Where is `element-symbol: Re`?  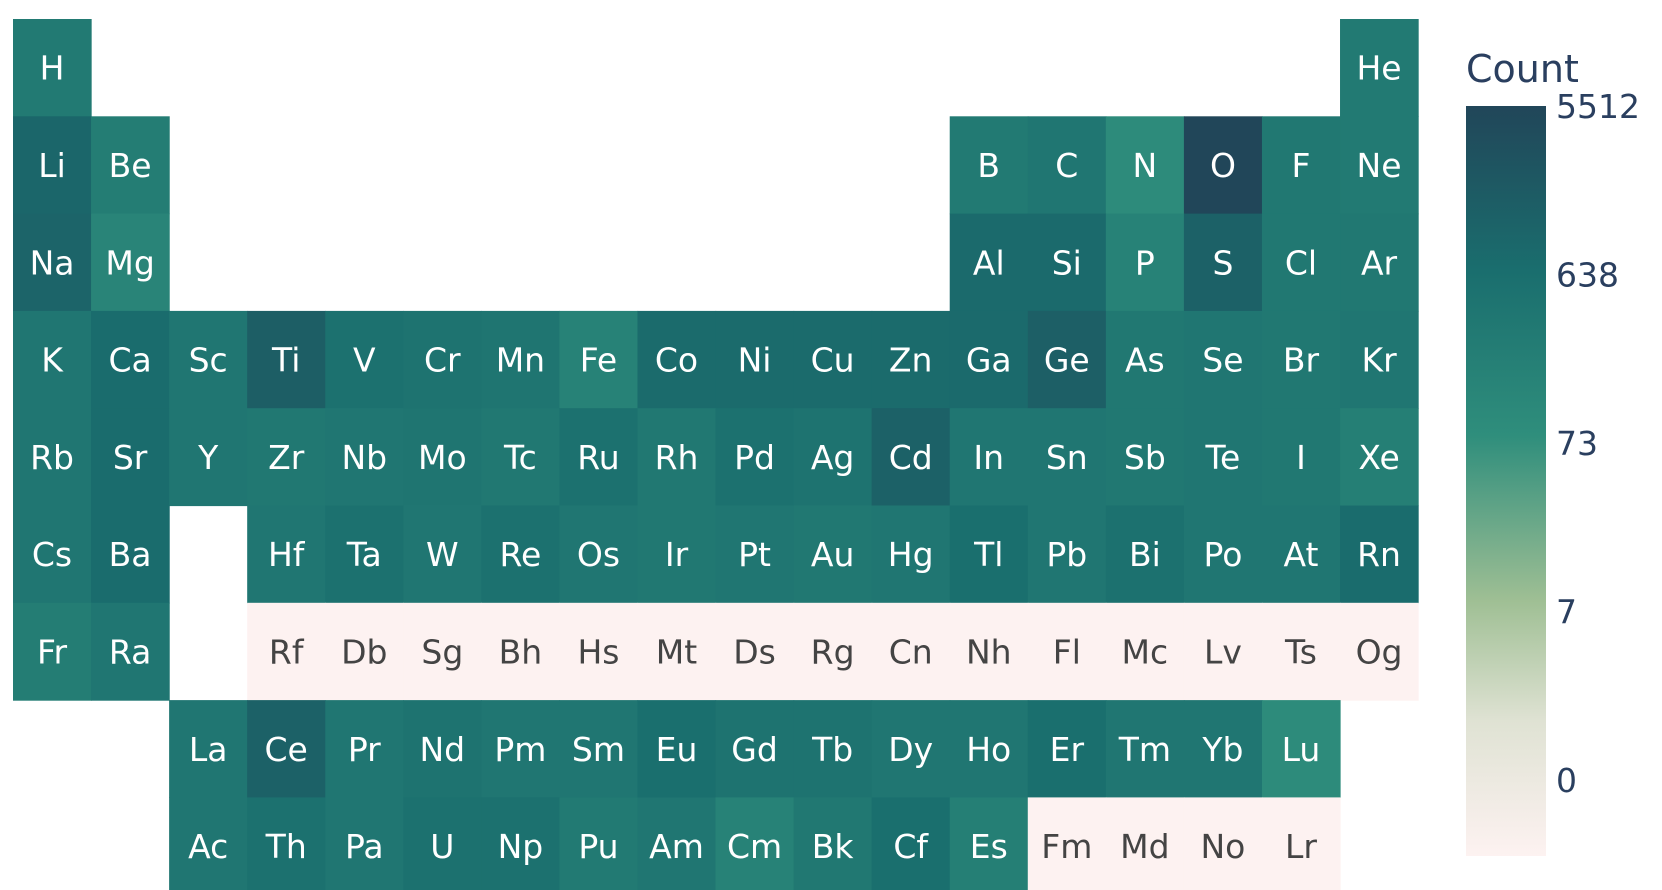 element-symbol: Re is located at coordinates (521, 554).